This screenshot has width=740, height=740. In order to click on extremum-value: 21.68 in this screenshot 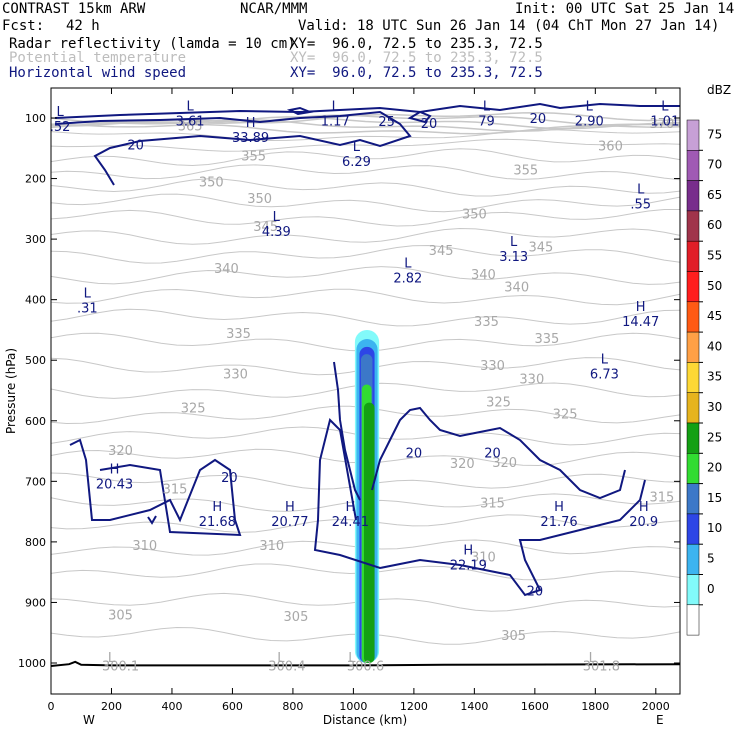, I will do `click(217, 522)`.